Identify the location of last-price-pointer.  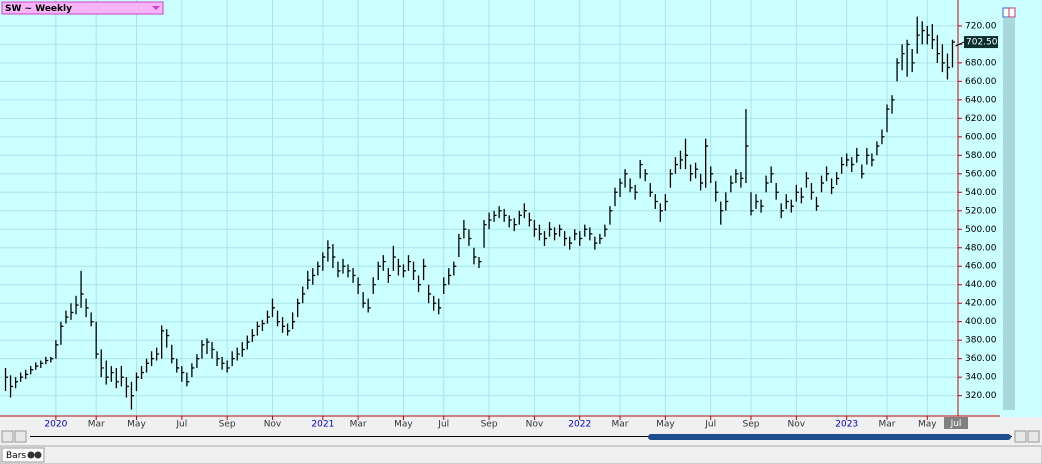
(960, 44).